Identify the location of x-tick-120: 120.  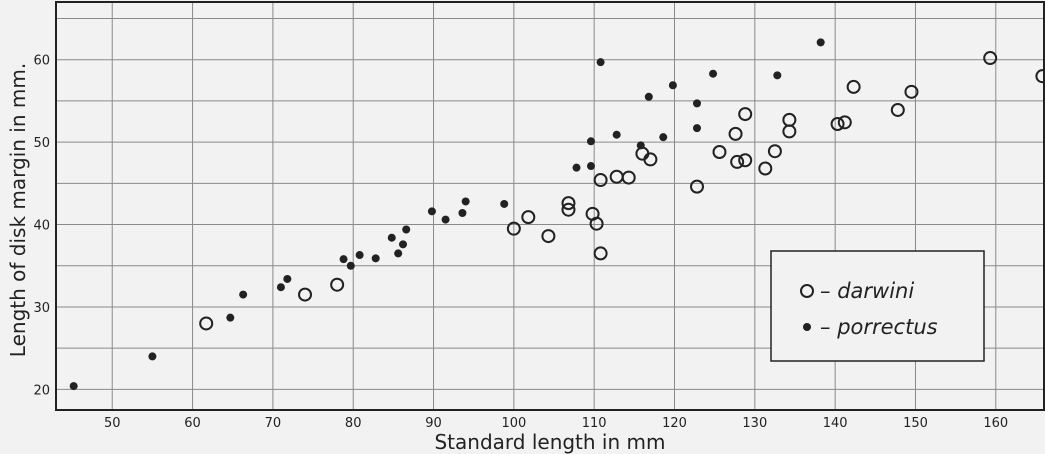
(674, 423).